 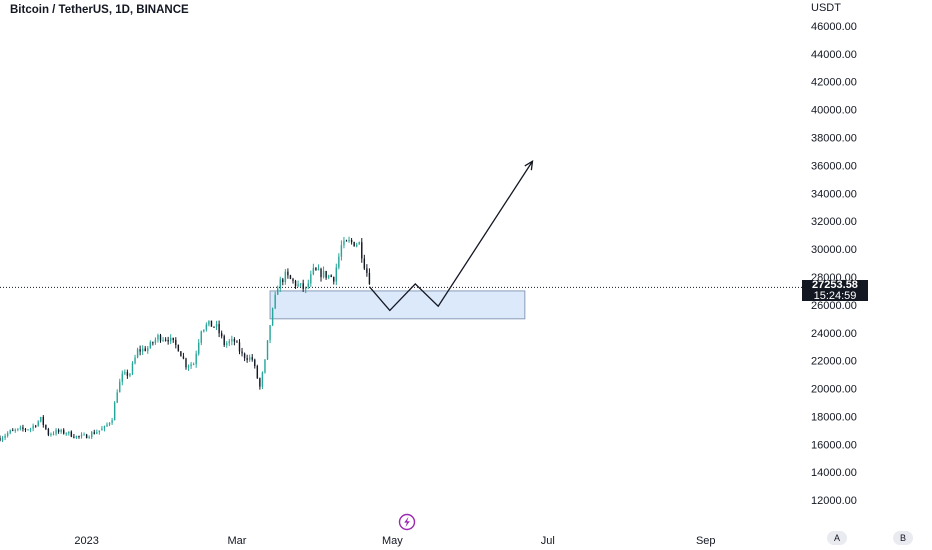 What do you see at coordinates (834, 390) in the screenshot?
I see `price-tick-label: 20000.00` at bounding box center [834, 390].